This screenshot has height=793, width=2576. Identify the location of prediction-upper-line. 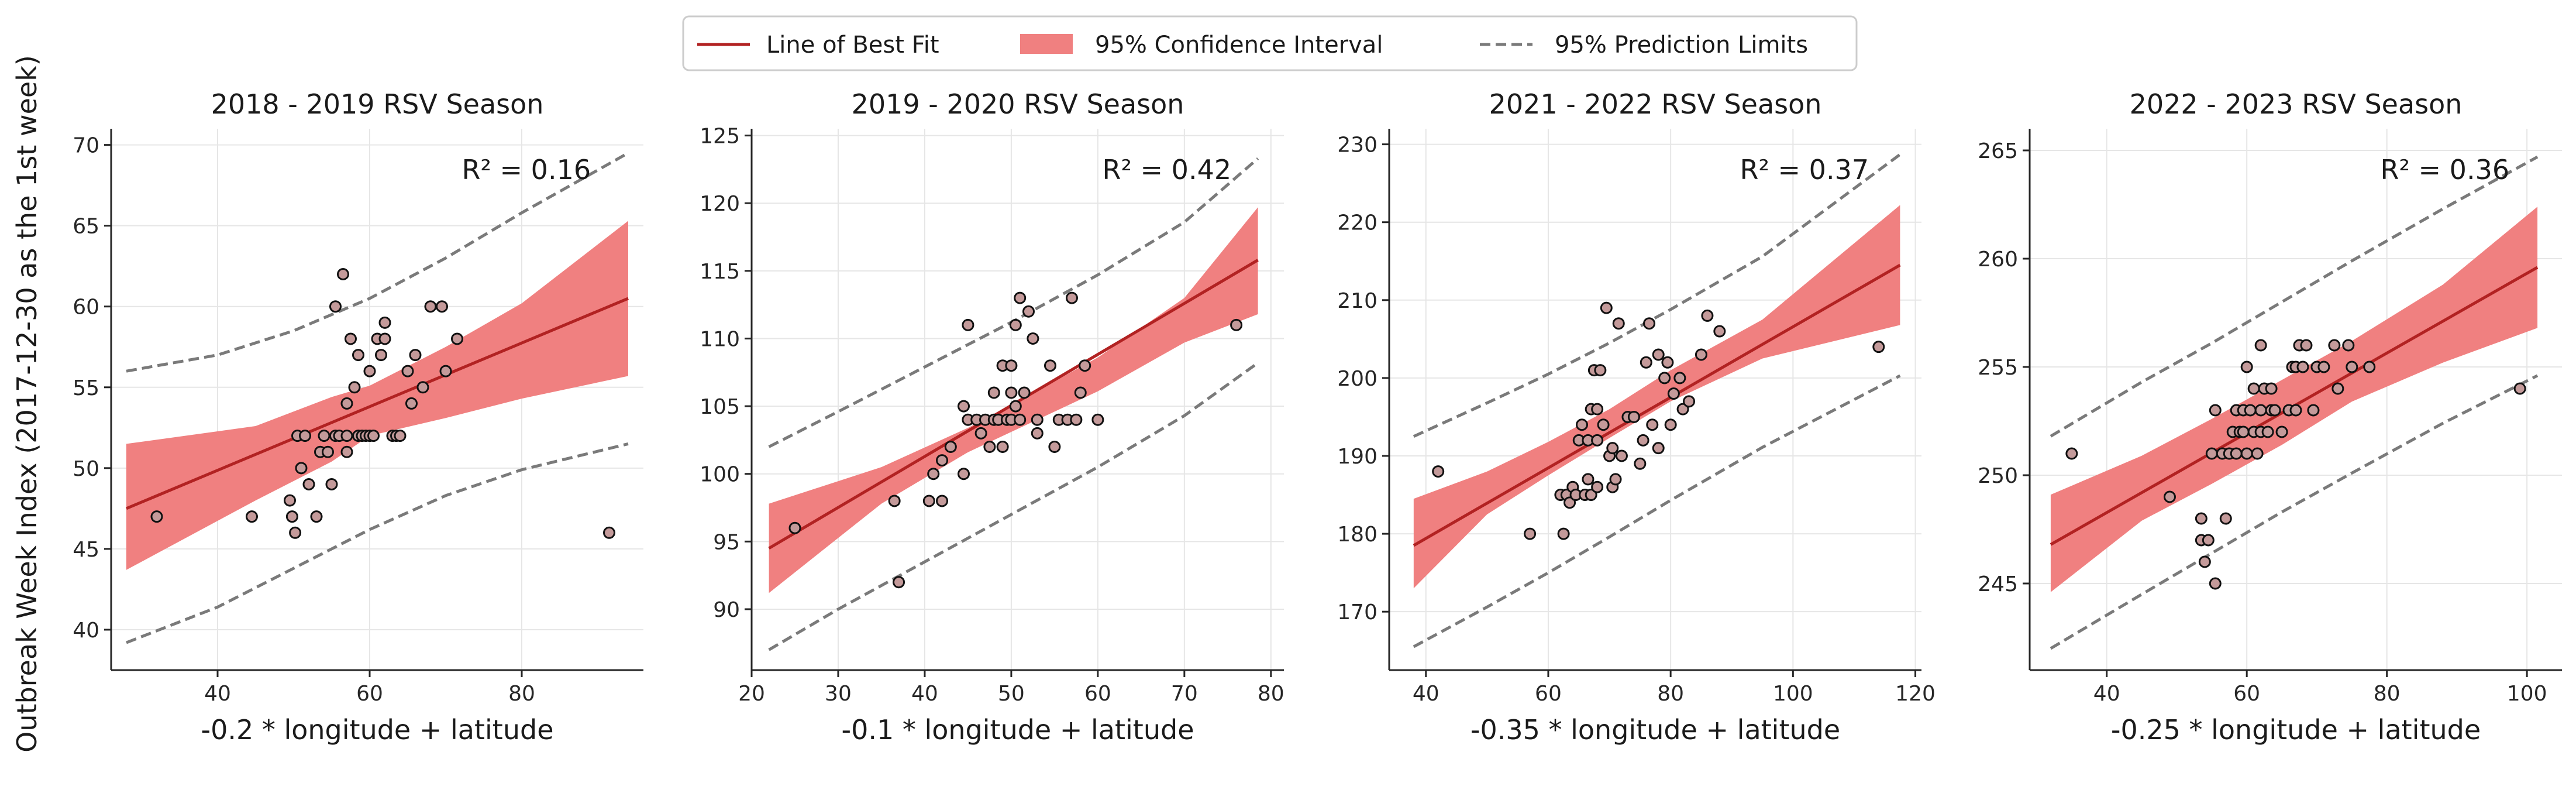
(377, 262).